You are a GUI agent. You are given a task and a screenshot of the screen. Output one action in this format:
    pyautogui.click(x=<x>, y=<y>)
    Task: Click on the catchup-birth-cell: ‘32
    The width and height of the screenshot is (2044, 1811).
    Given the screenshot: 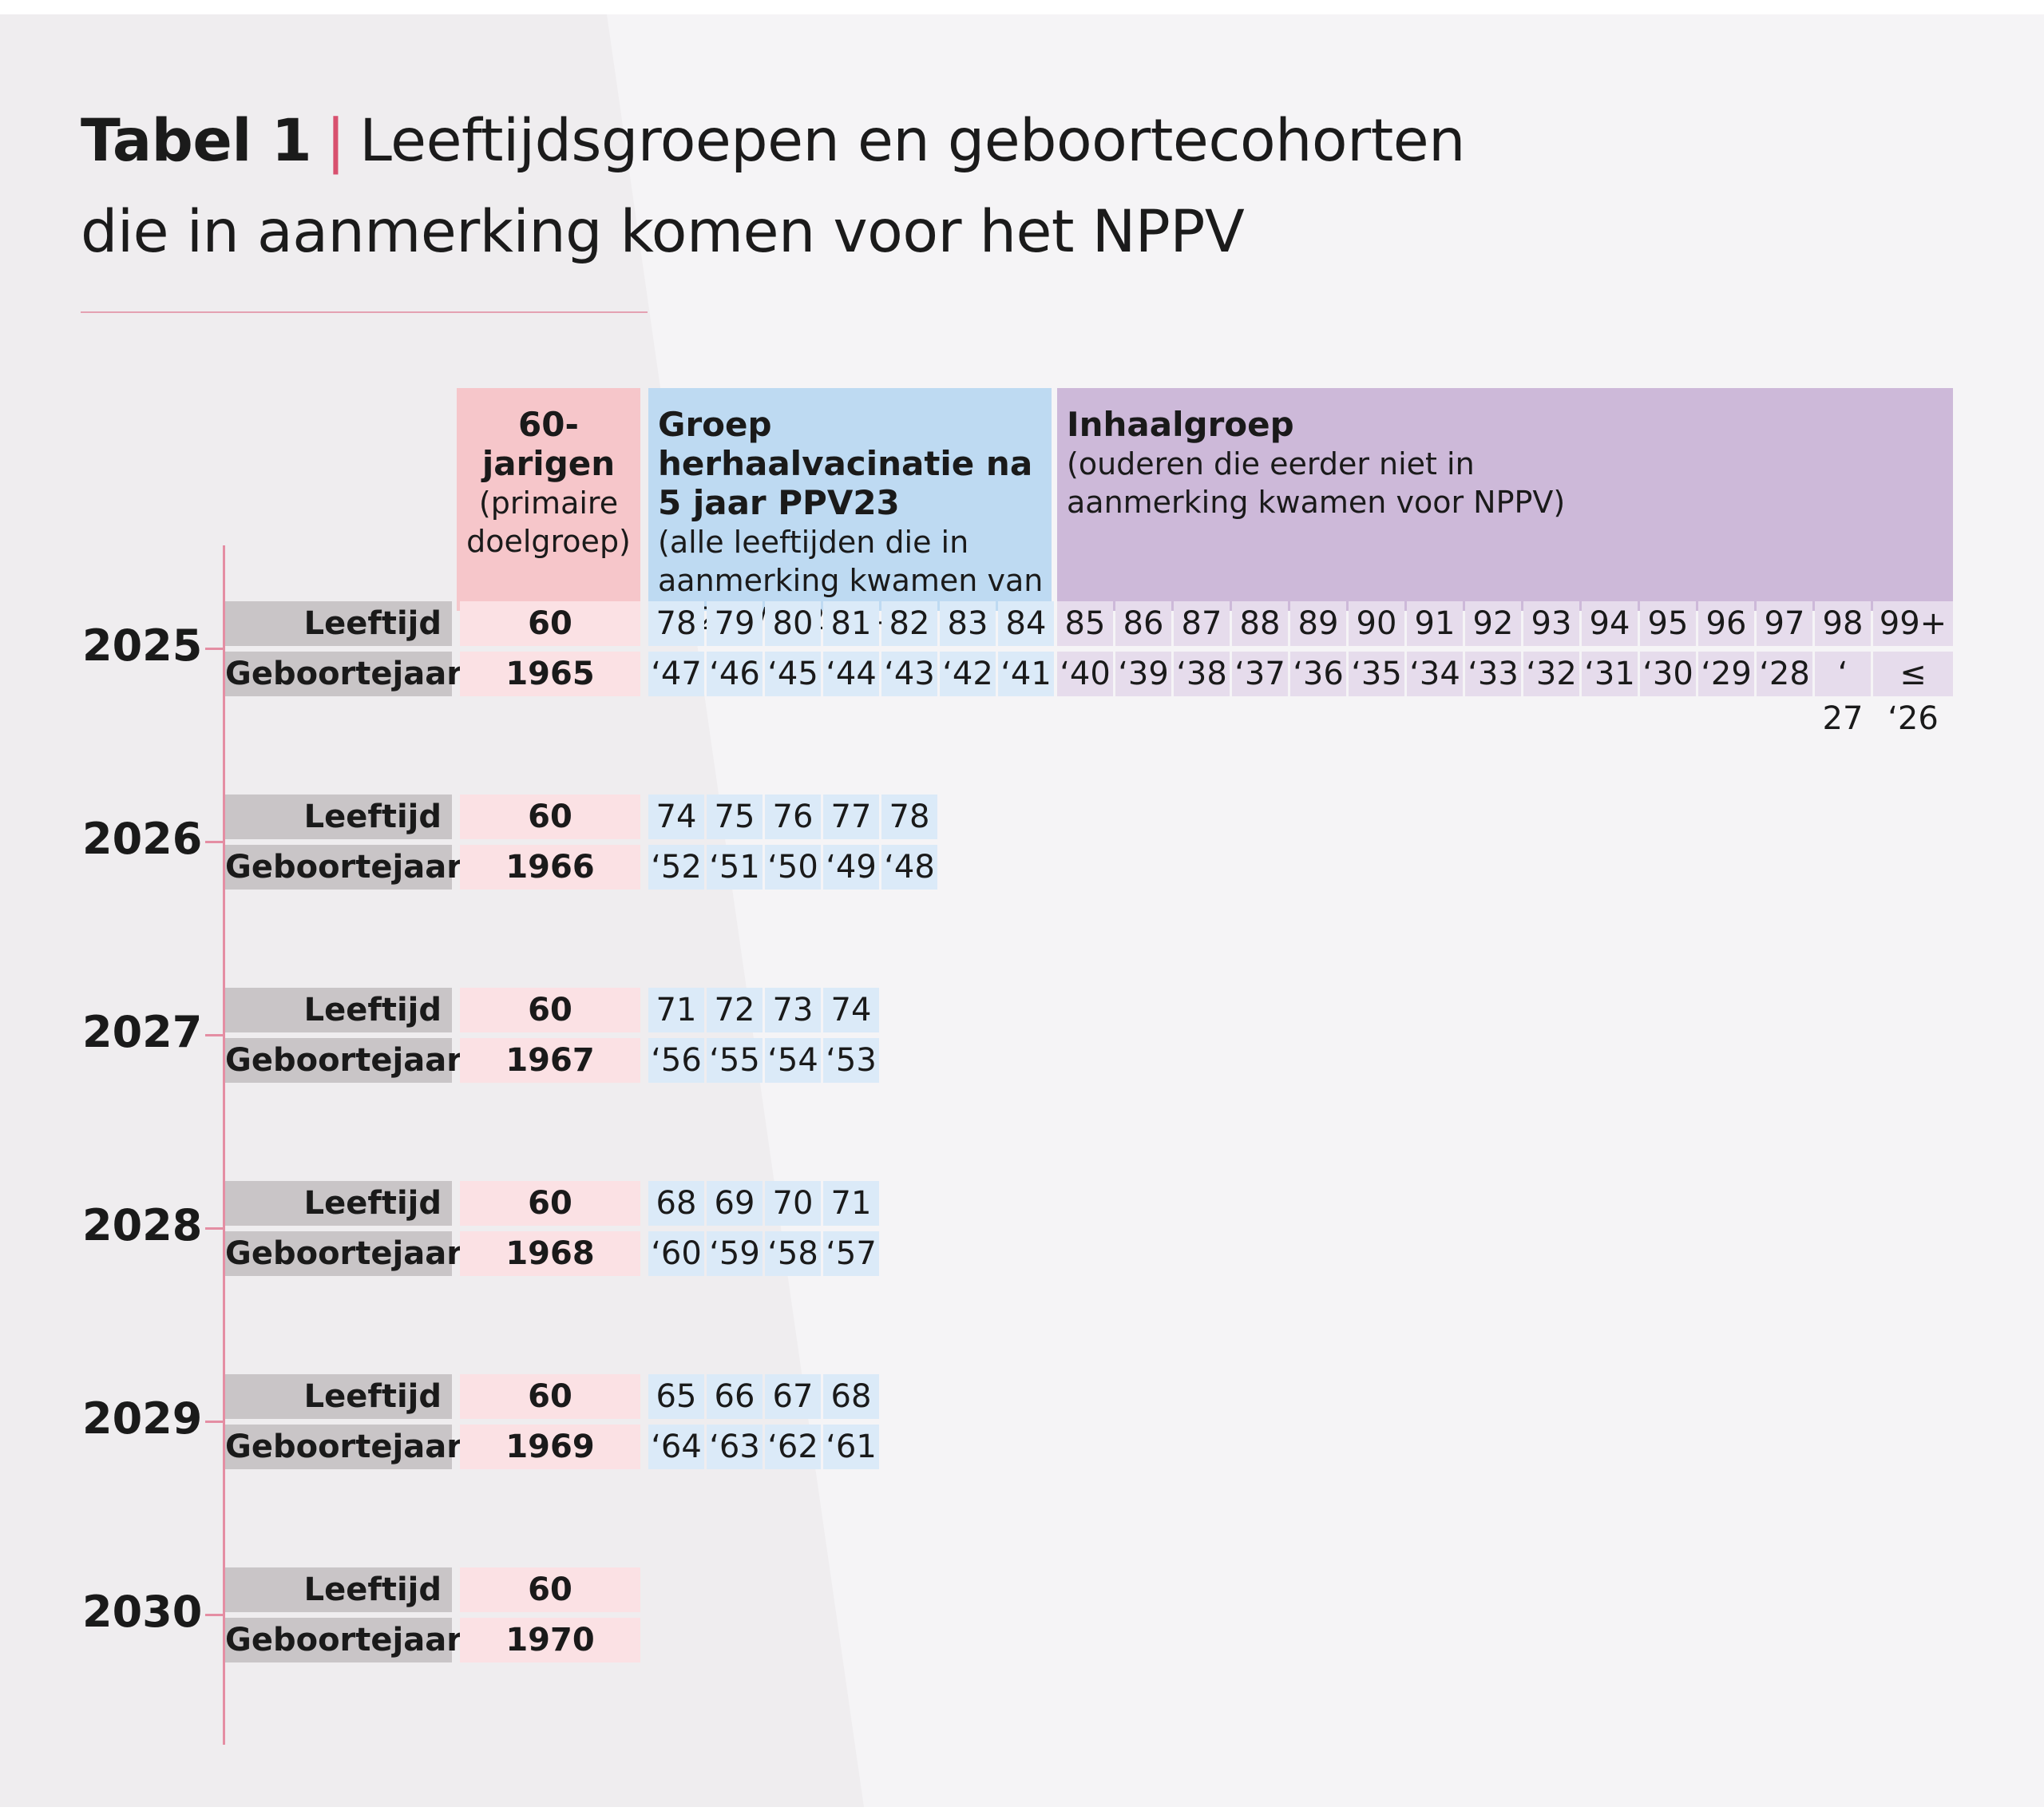 What is the action you would take?
    pyautogui.click(x=1551, y=674)
    